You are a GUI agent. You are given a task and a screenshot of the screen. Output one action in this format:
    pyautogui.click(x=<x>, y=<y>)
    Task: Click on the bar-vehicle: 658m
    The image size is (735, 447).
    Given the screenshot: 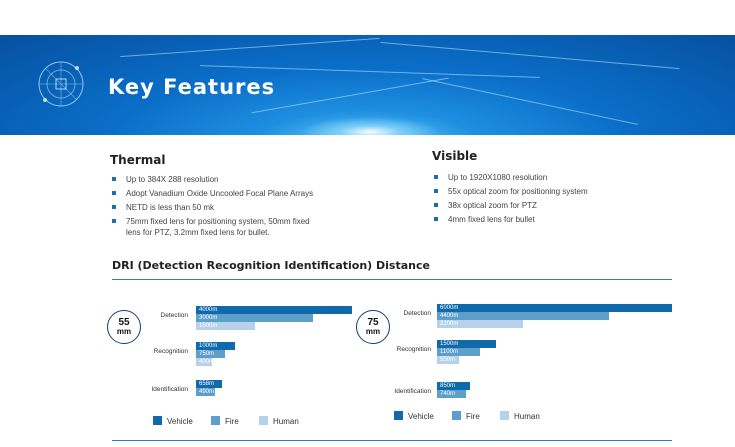 What is the action you would take?
    pyautogui.click(x=209, y=384)
    